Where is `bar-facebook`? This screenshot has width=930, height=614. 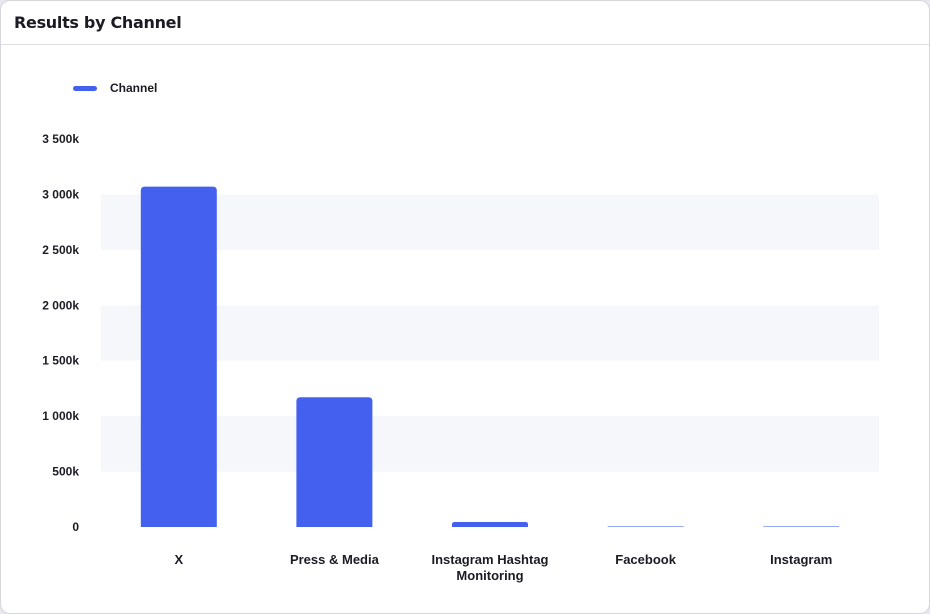 bar-facebook is located at coordinates (645, 526).